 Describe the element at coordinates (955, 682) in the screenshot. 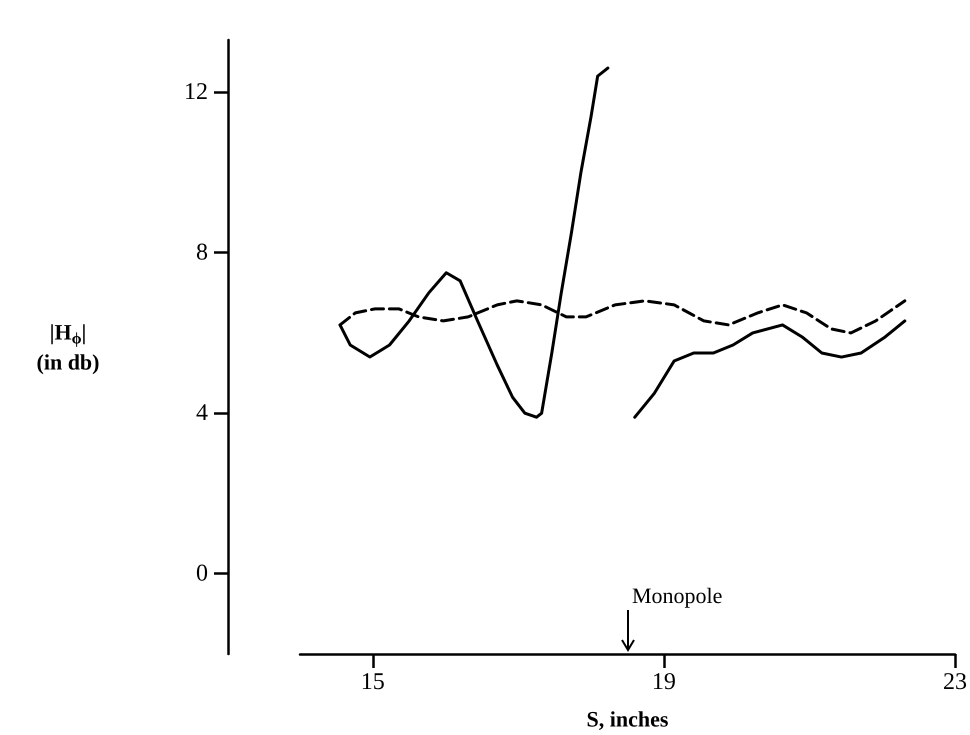

I see `x-tick-label: 23` at that location.